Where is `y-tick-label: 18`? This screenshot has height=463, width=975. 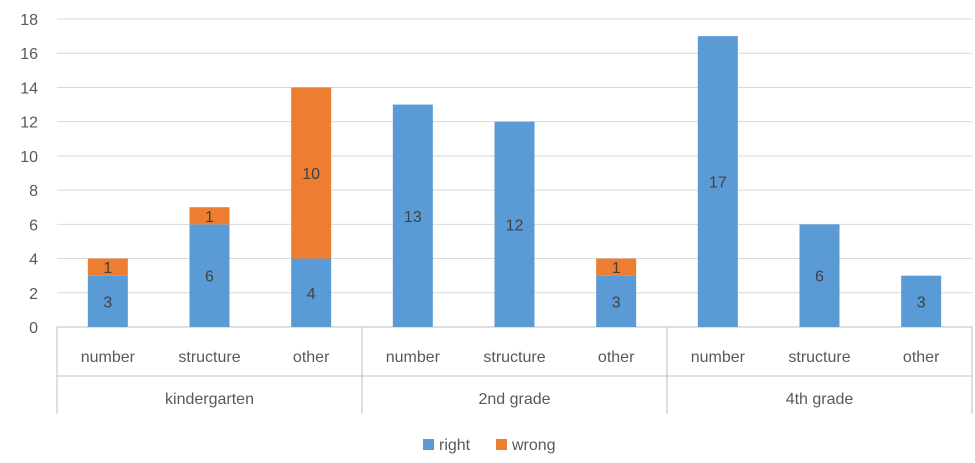 y-tick-label: 18 is located at coordinates (29, 20).